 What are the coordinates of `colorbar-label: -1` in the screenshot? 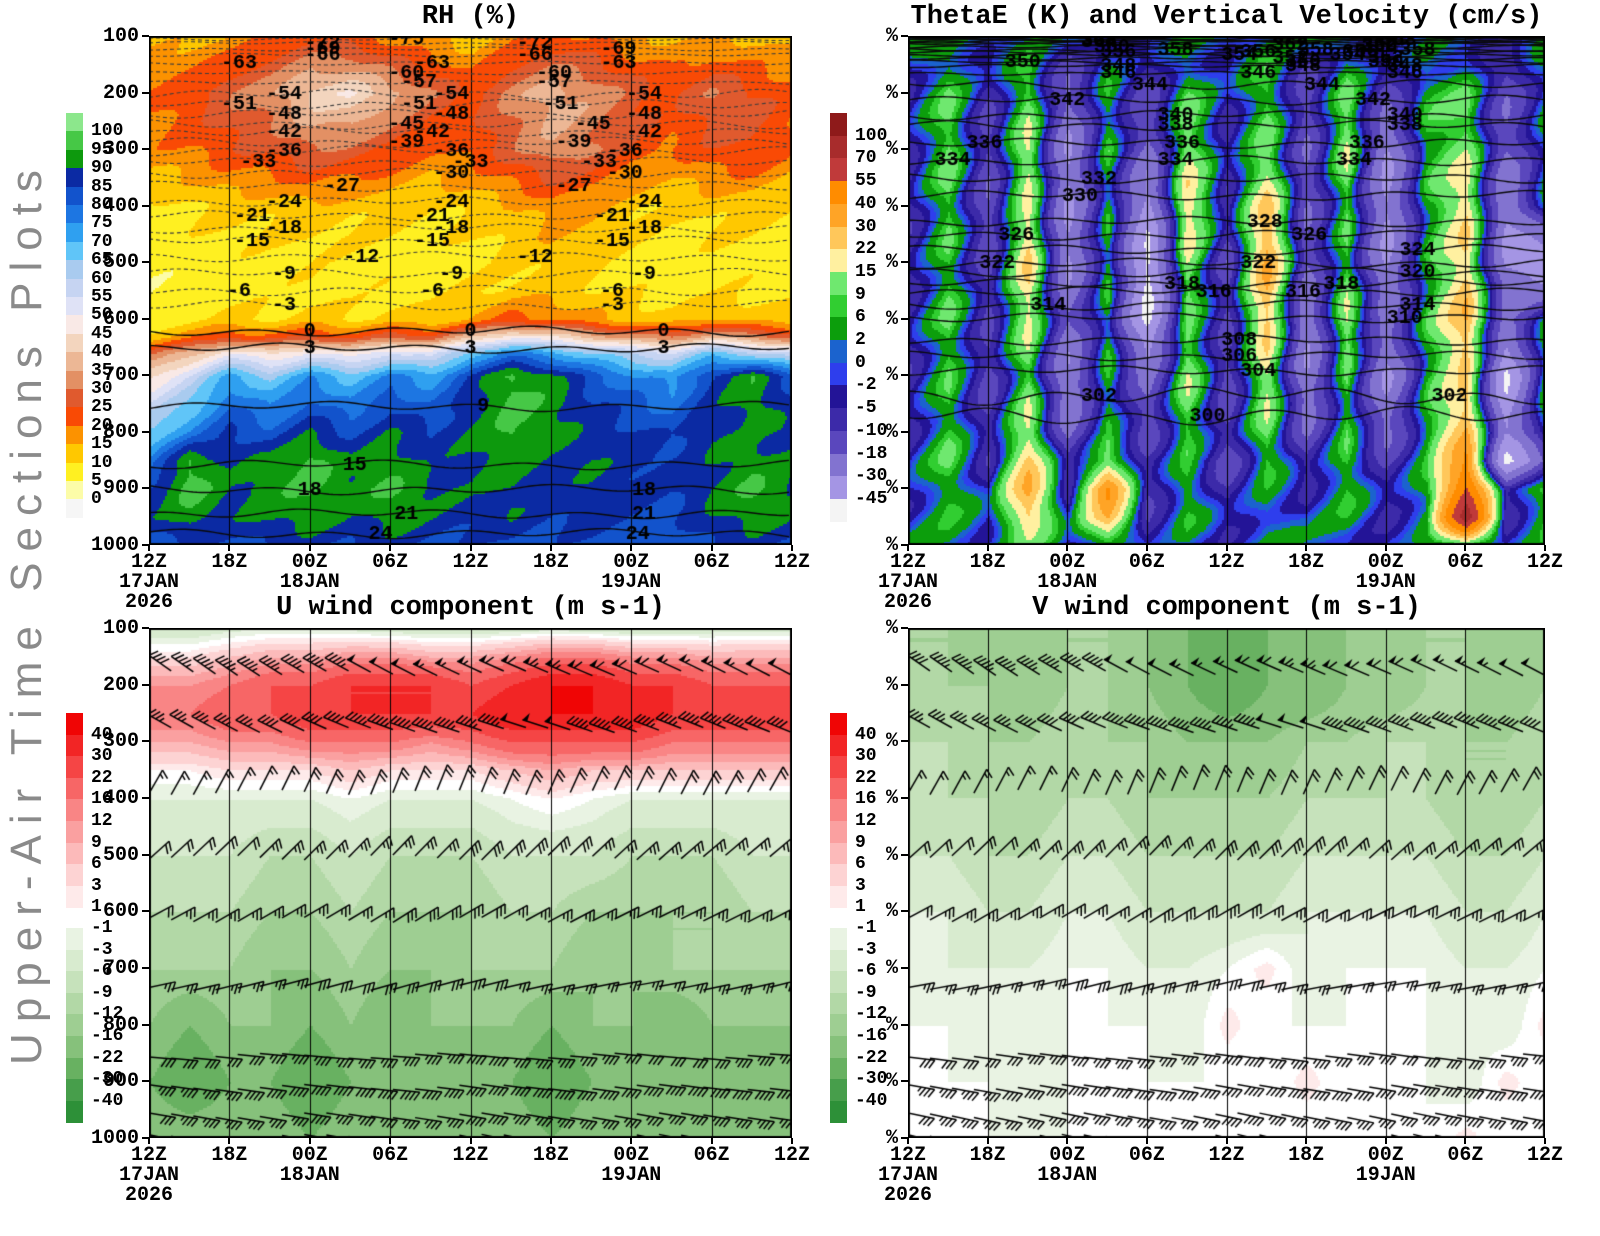 It's located at (866, 928).